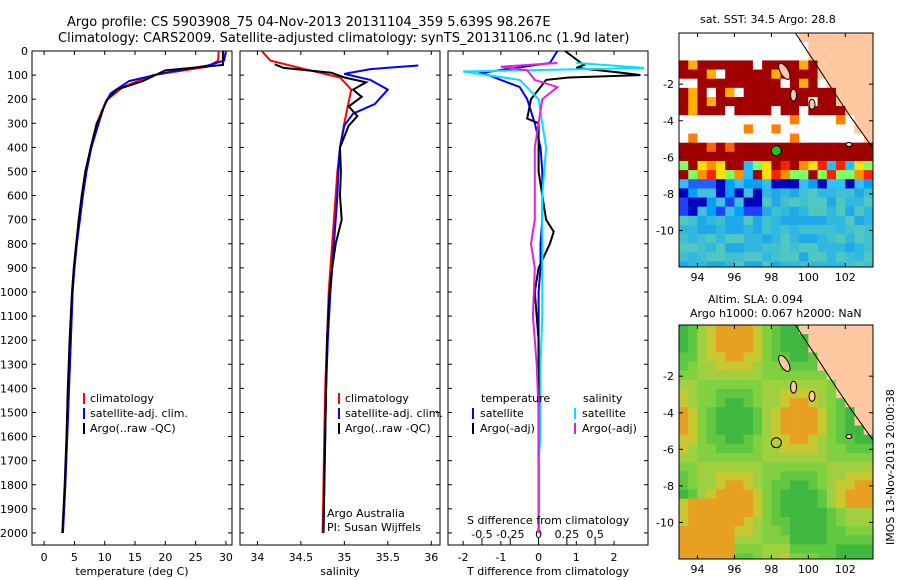 This screenshot has width=900, height=580. What do you see at coordinates (344, 557) in the screenshot?
I see `x-tick-label: 35` at bounding box center [344, 557].